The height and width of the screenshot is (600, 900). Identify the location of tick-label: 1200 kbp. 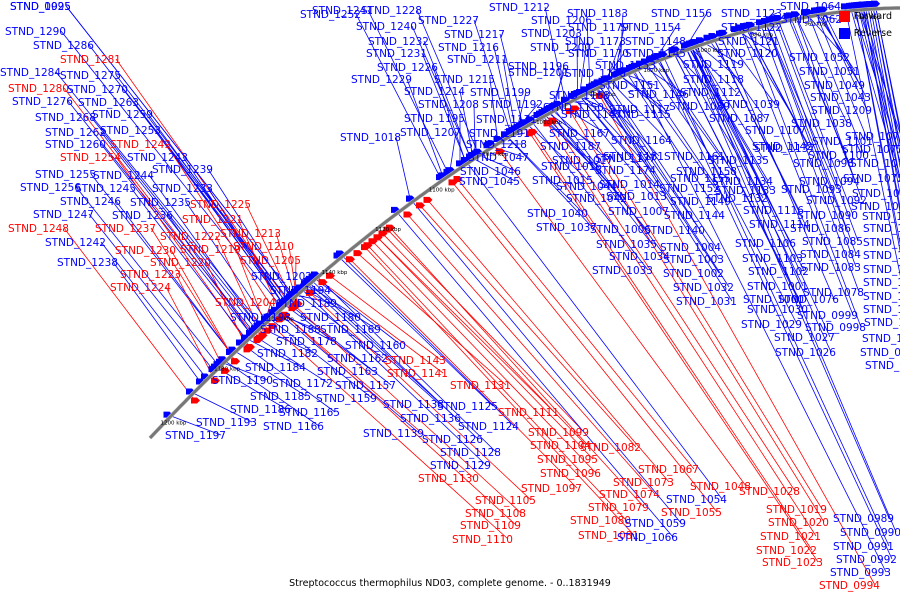
(174, 423).